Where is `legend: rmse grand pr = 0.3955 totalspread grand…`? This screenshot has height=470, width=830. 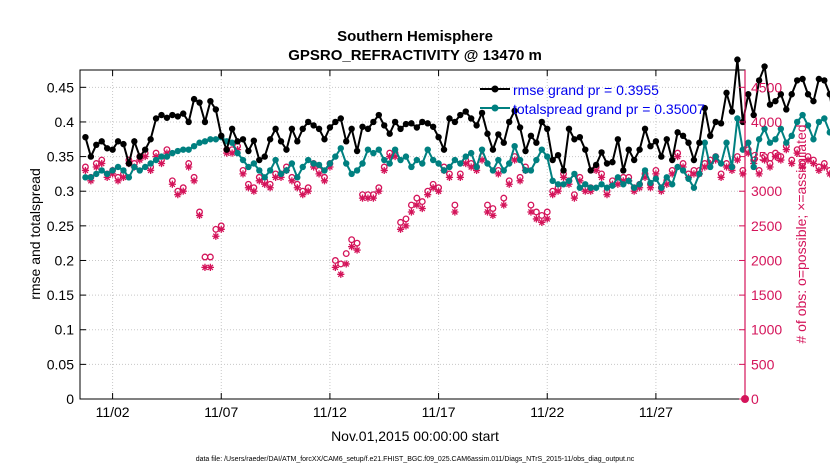 legend: rmse grand pr = 0.3955 totalspread grand… is located at coordinates (592, 99).